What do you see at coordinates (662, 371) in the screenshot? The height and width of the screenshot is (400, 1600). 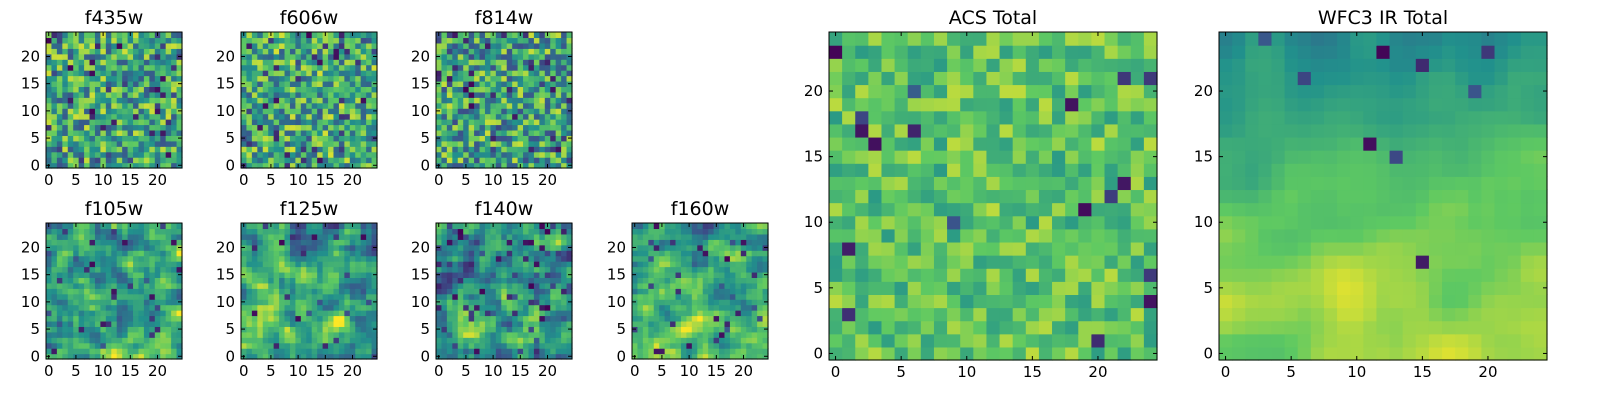 I see `x-tick-label: 5` at bounding box center [662, 371].